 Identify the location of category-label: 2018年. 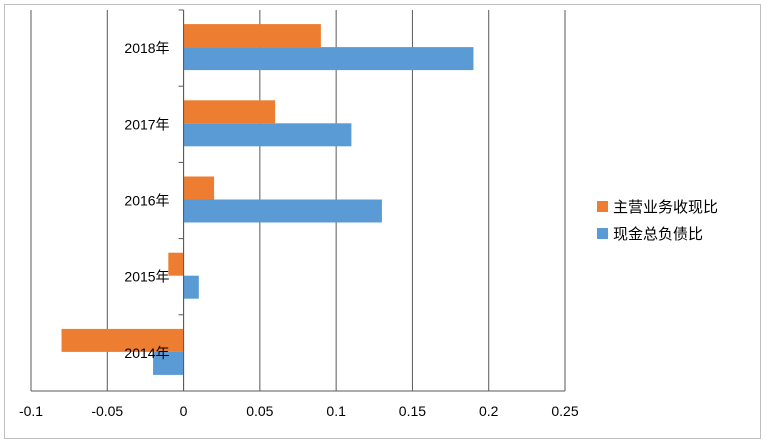
(146, 48).